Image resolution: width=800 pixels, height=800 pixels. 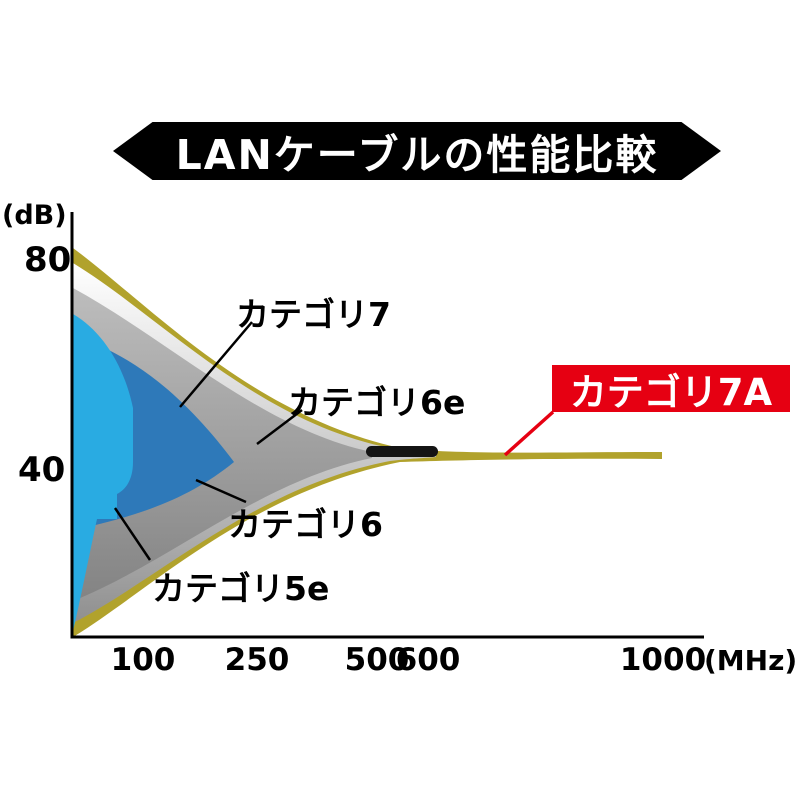 I want to click on x-tick-1000: 1000, so click(x=663, y=660).